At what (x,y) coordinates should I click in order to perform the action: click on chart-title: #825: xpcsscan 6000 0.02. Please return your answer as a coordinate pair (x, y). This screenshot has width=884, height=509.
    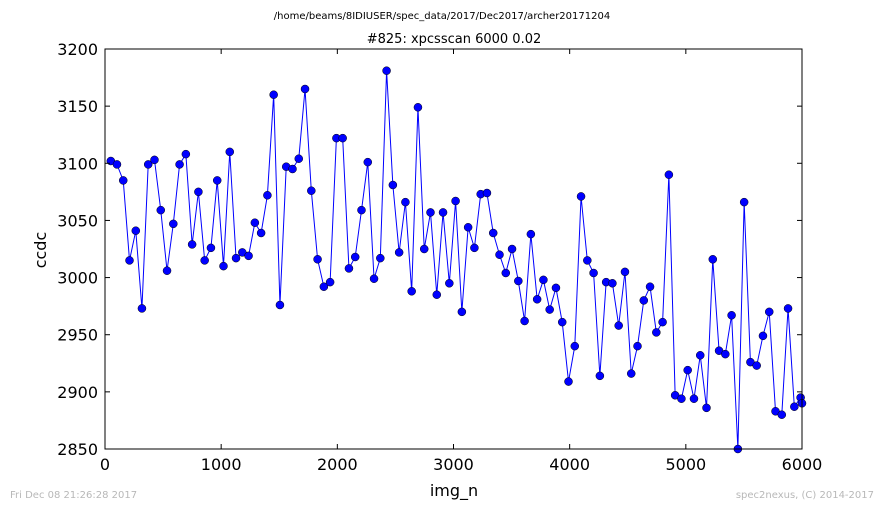
    Looking at the image, I should click on (454, 39).